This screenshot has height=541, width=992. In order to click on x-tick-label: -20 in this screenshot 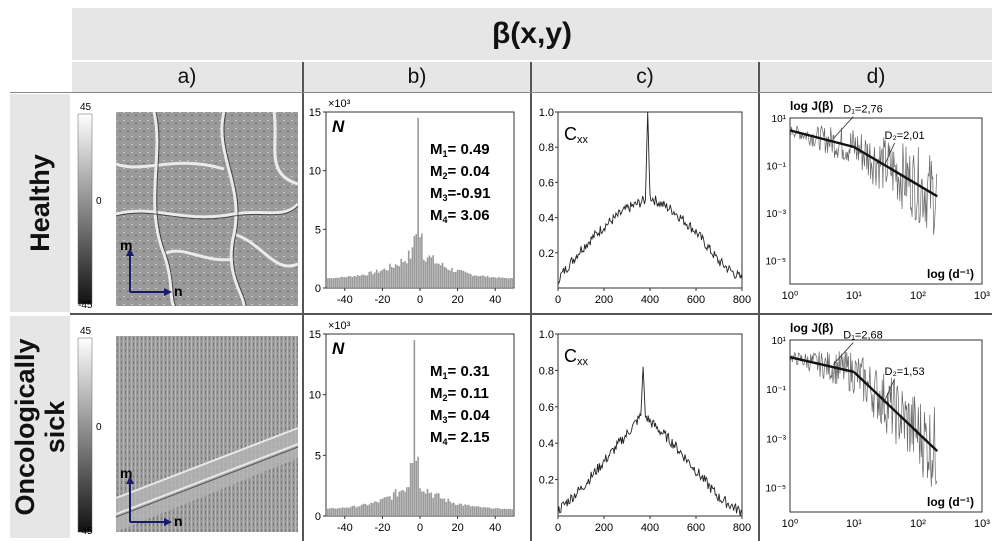, I will do `click(382, 528)`.